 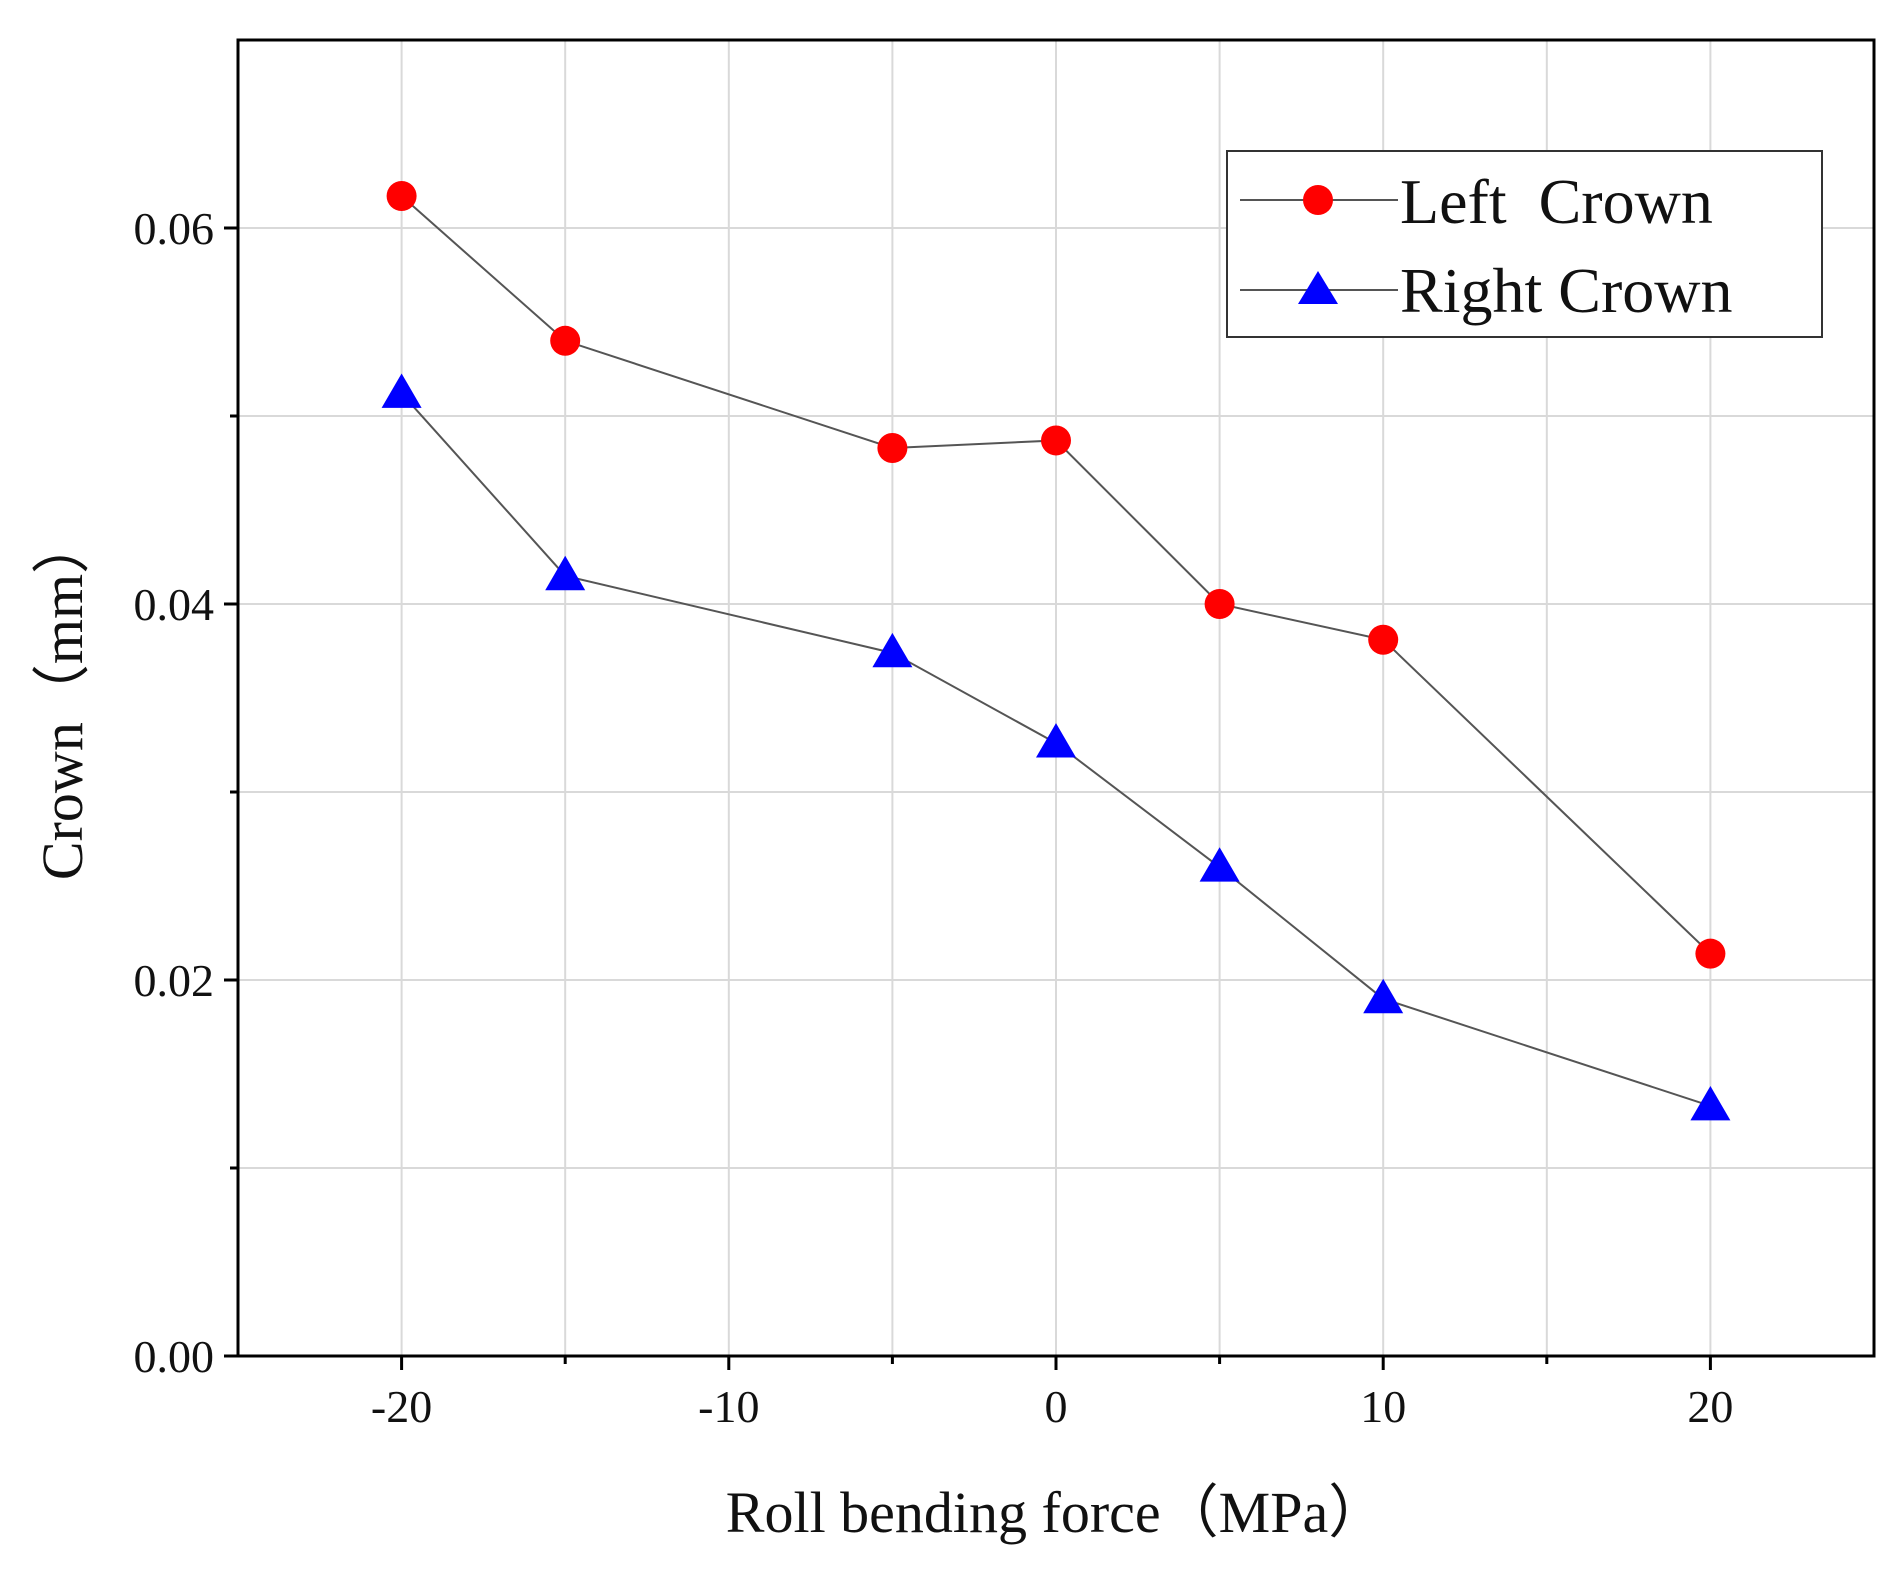 I want to click on y-tick-label: 0.06, so click(x=174, y=228).